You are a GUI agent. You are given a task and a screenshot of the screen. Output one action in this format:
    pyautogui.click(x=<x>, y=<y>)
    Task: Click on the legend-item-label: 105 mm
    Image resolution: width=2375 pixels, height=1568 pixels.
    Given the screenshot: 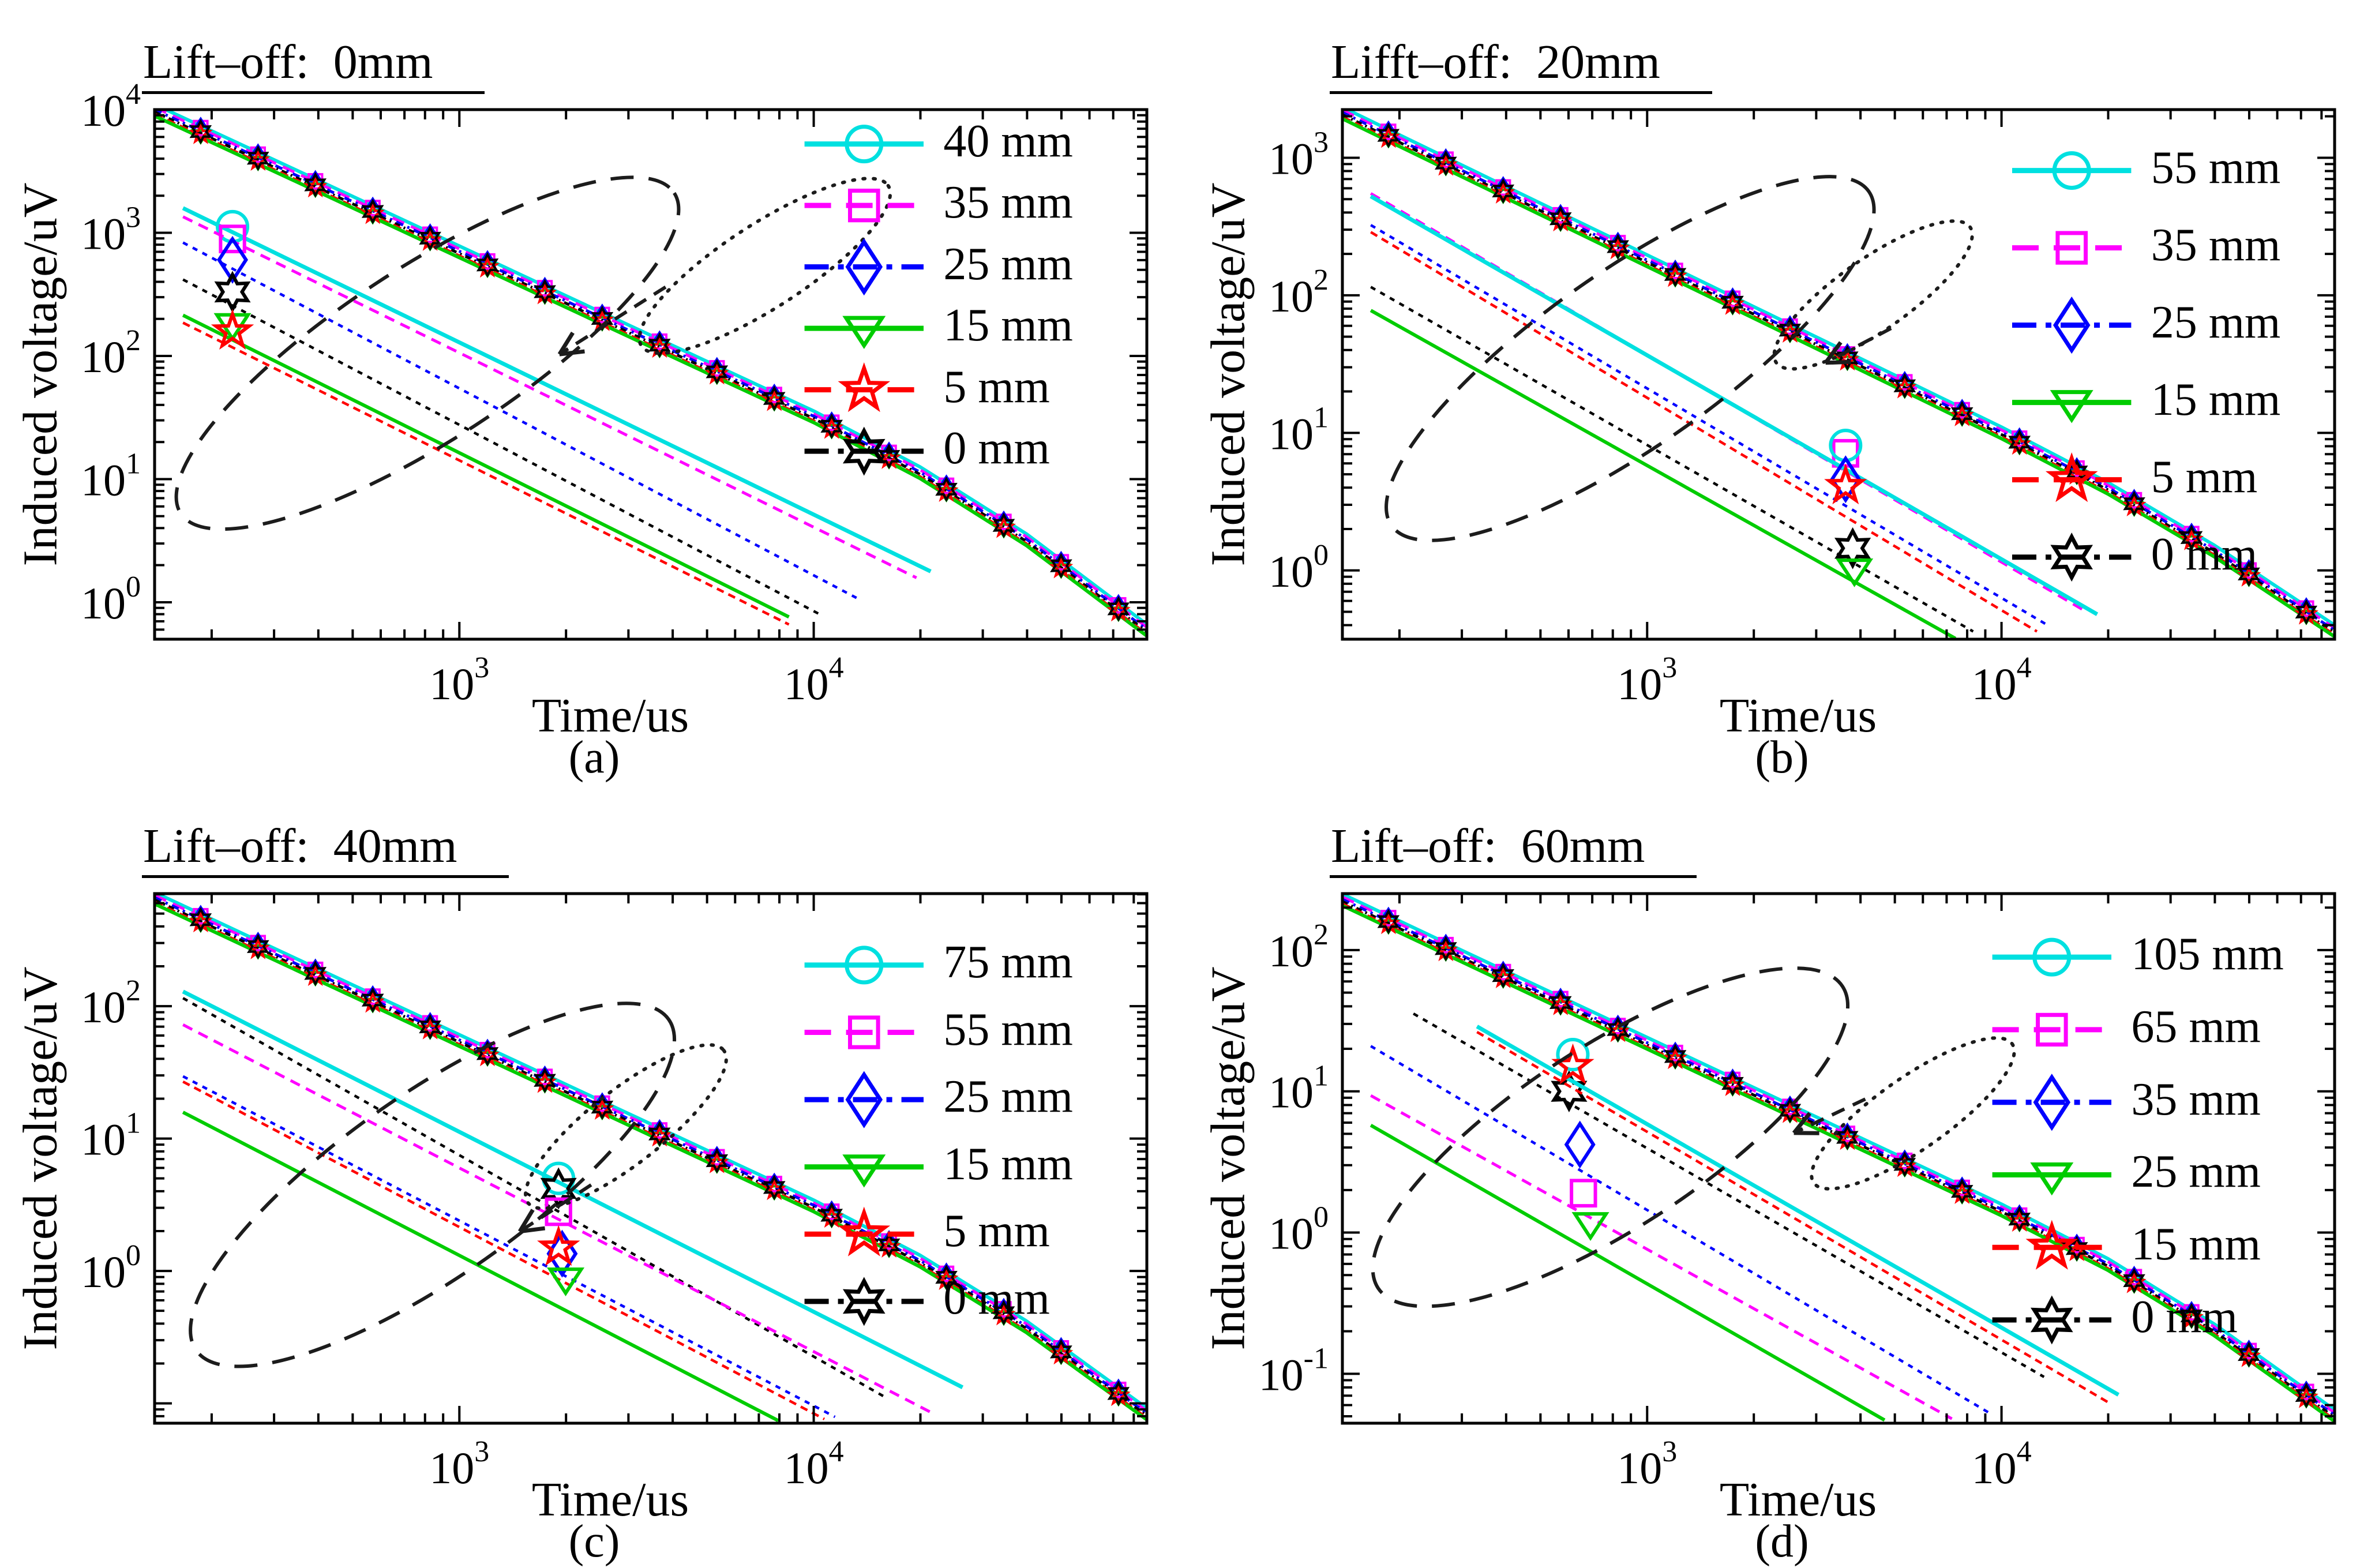 What is the action you would take?
    pyautogui.click(x=2207, y=954)
    